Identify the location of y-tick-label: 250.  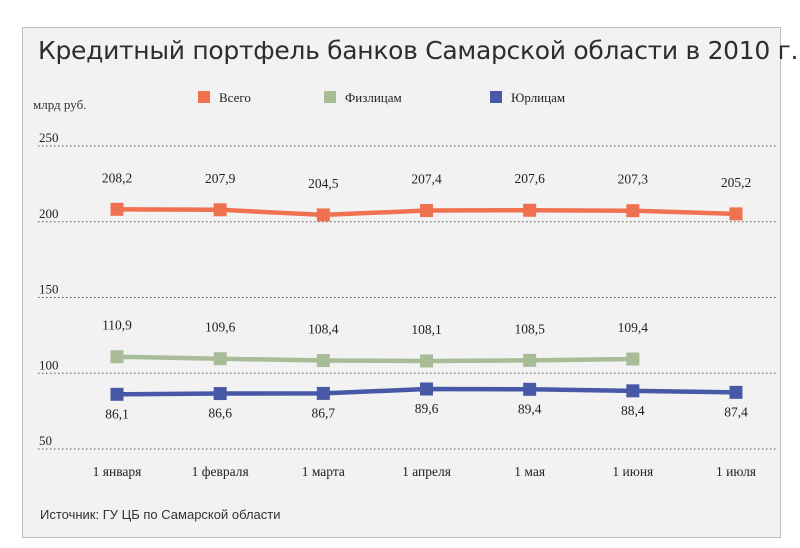
(49, 137).